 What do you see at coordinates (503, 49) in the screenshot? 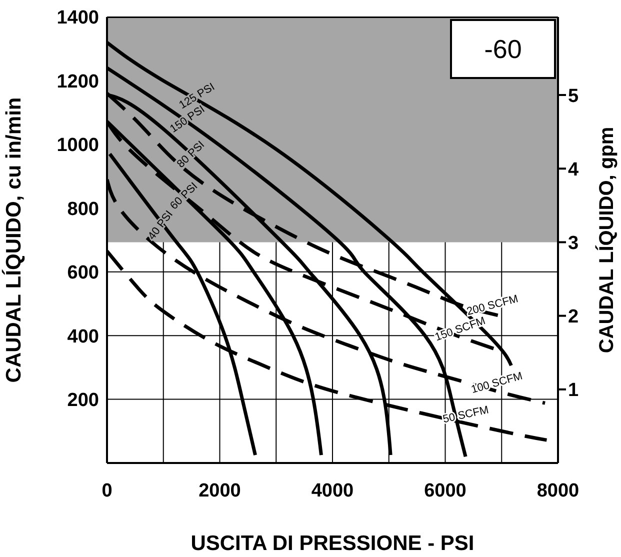
I see `annotation: -60` at bounding box center [503, 49].